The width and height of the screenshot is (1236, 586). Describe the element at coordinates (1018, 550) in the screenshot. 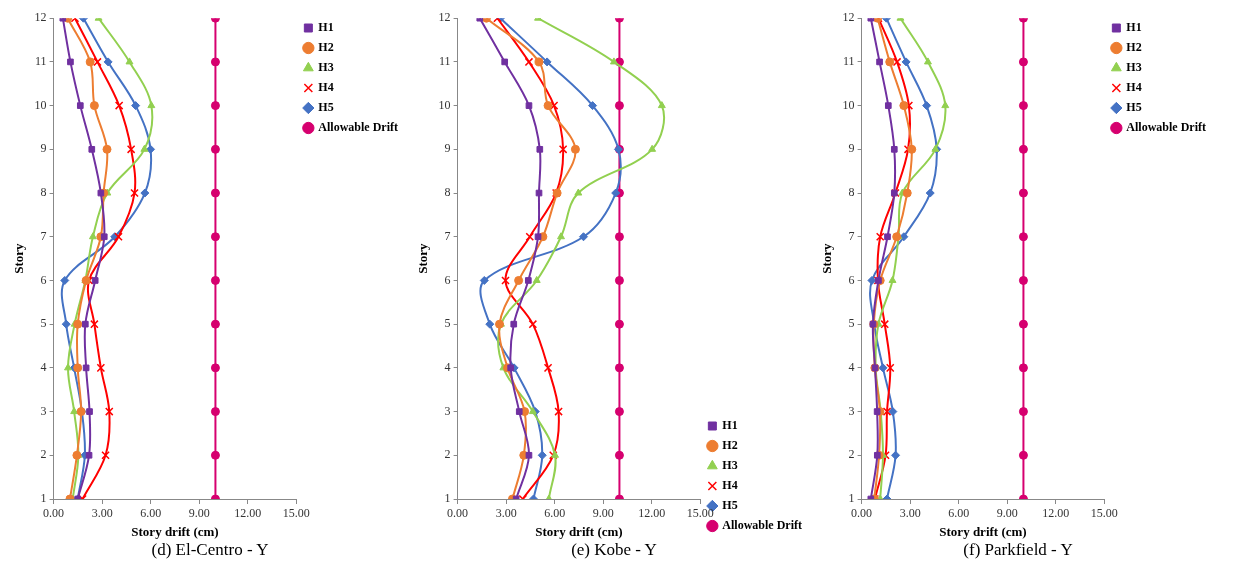

I see `text: (f) Parkfield - Y` at that location.